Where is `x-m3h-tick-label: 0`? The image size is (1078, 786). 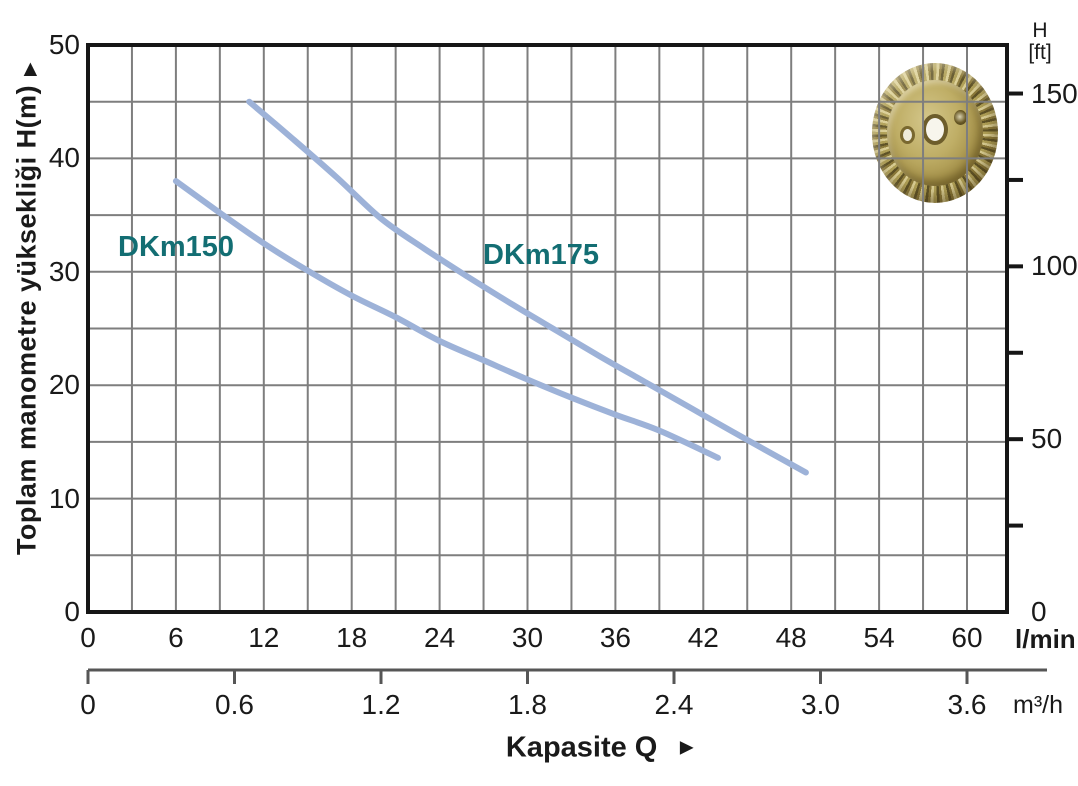
x-m3h-tick-label: 0 is located at coordinates (88, 704).